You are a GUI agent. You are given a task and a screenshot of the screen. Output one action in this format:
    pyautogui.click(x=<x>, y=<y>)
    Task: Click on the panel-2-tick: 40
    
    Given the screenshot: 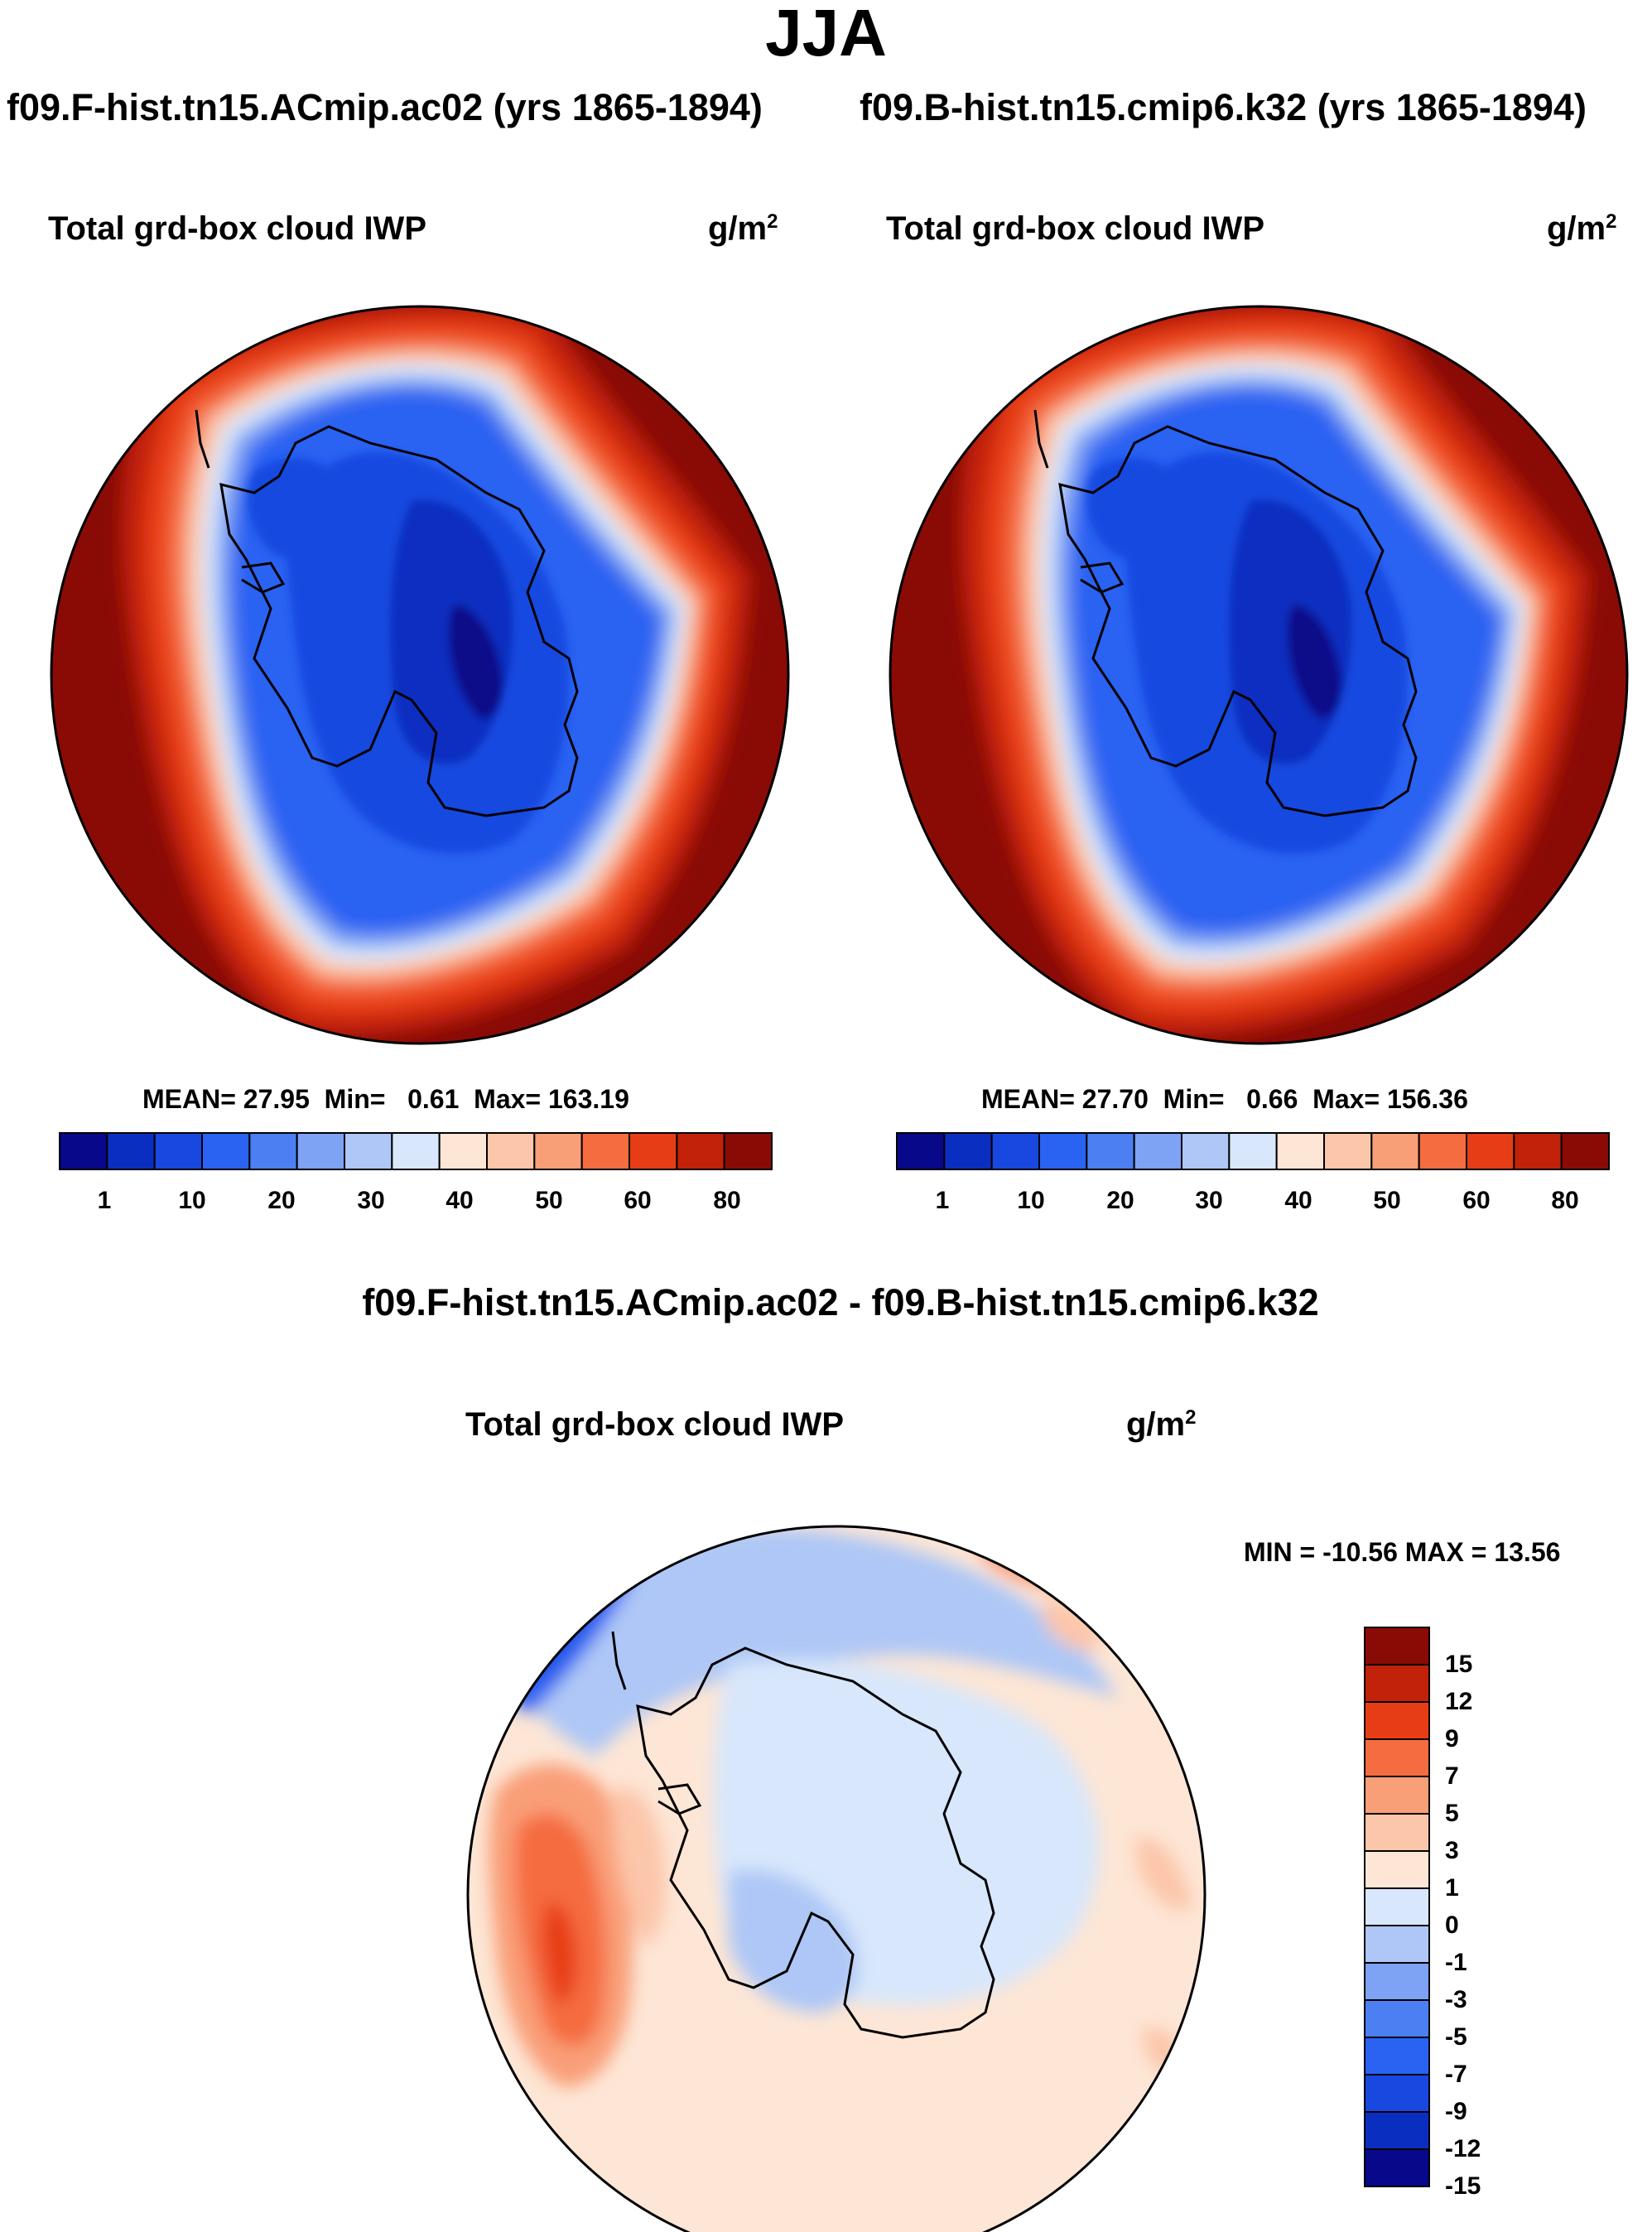 What is the action you would take?
    pyautogui.click(x=1298, y=1200)
    